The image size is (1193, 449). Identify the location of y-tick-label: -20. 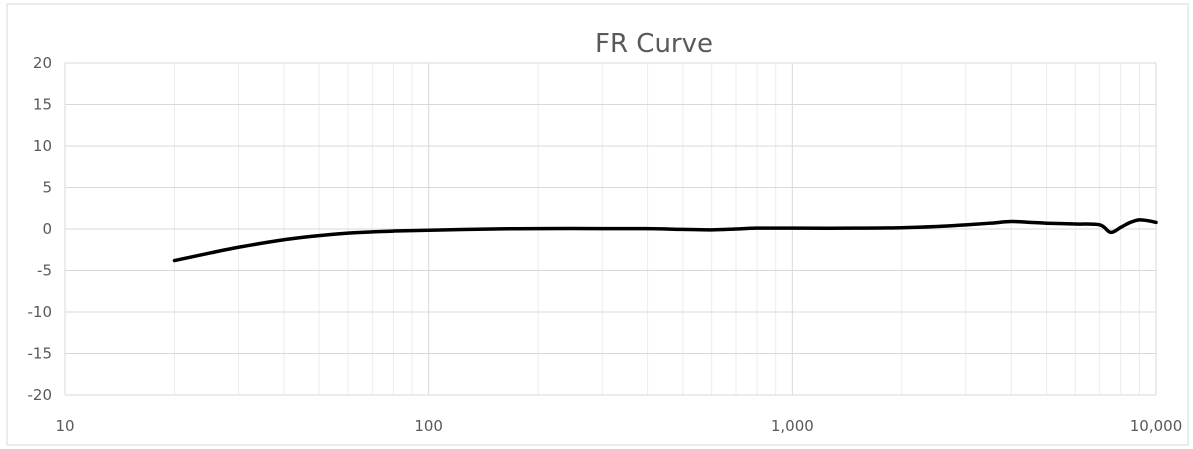
(40, 395).